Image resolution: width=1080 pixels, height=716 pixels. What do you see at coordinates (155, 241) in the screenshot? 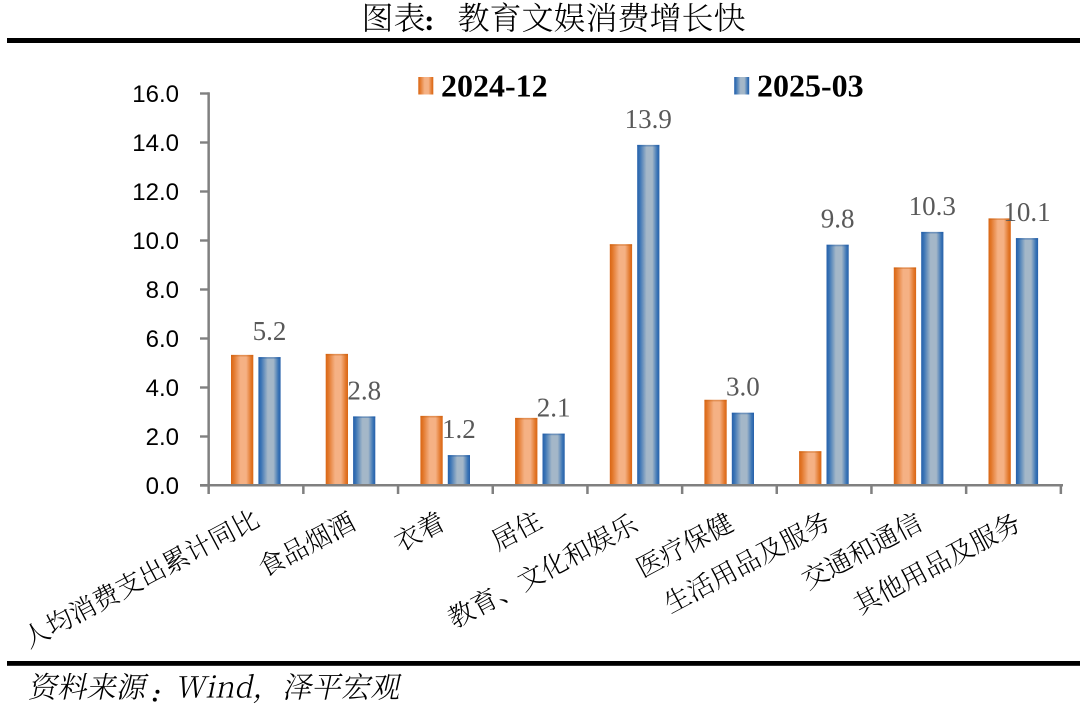
I see `svg-text: 10.0` at bounding box center [155, 241].